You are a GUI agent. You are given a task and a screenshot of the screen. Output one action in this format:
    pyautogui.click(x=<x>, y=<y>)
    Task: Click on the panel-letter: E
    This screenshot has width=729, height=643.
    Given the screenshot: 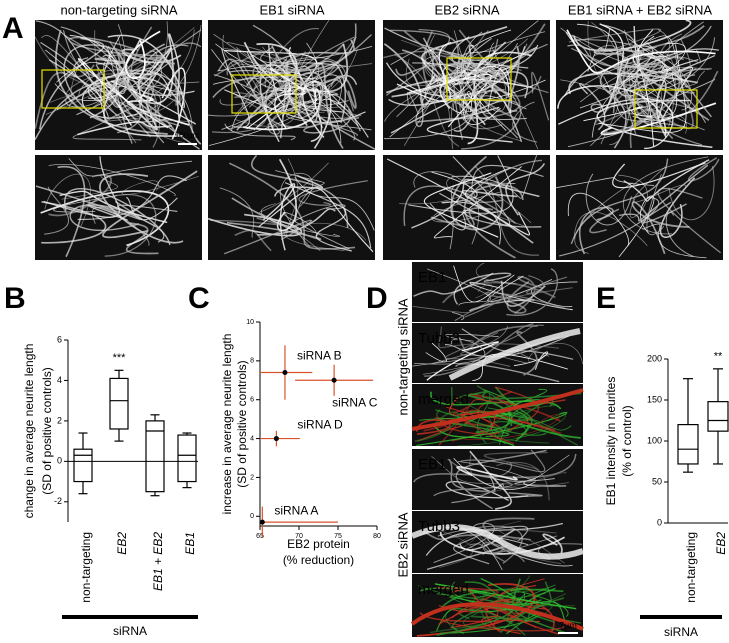 What is the action you would take?
    pyautogui.click(x=606, y=298)
    